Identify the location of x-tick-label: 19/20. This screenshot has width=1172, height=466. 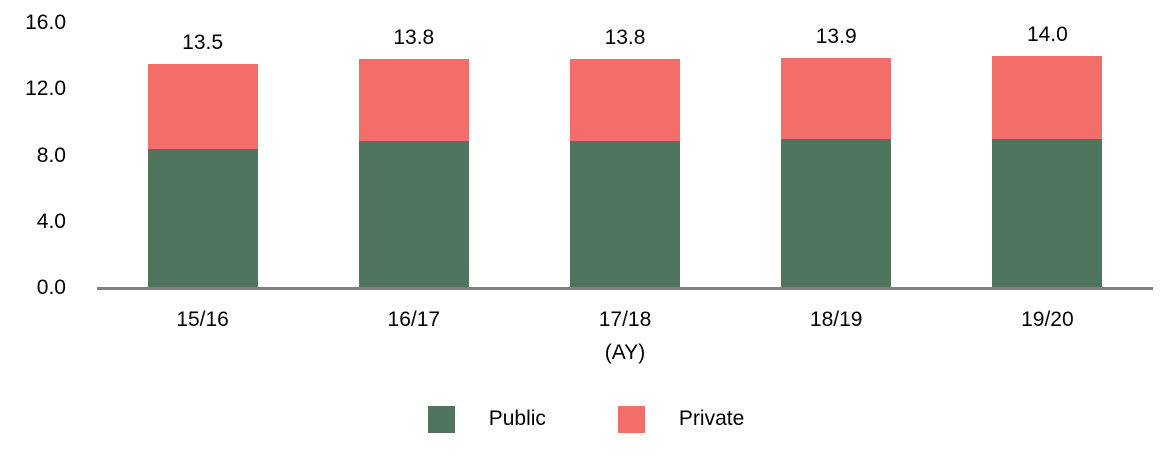
(1047, 319).